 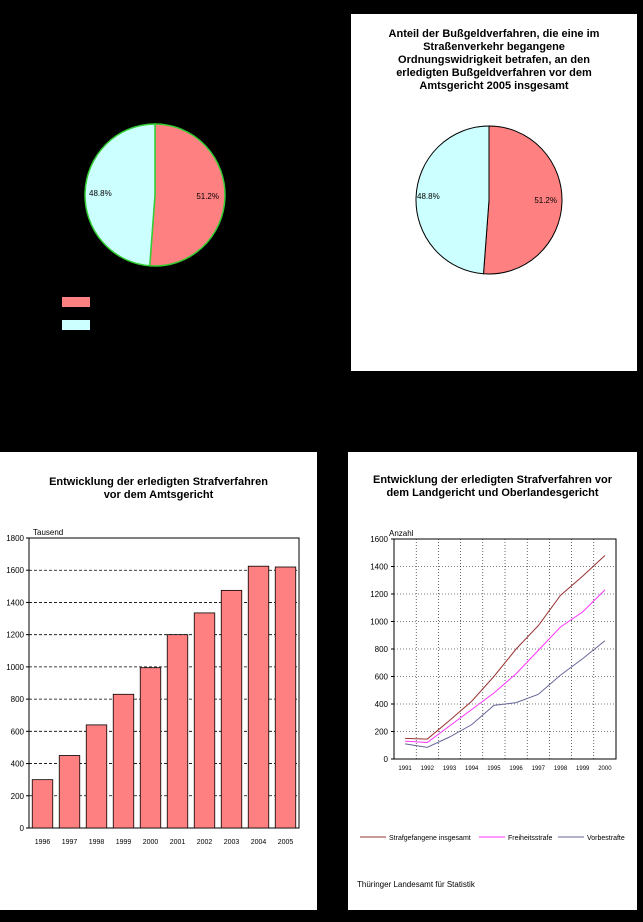 What do you see at coordinates (232, 842) in the screenshot?
I see `x-tick-label: 2003` at bounding box center [232, 842].